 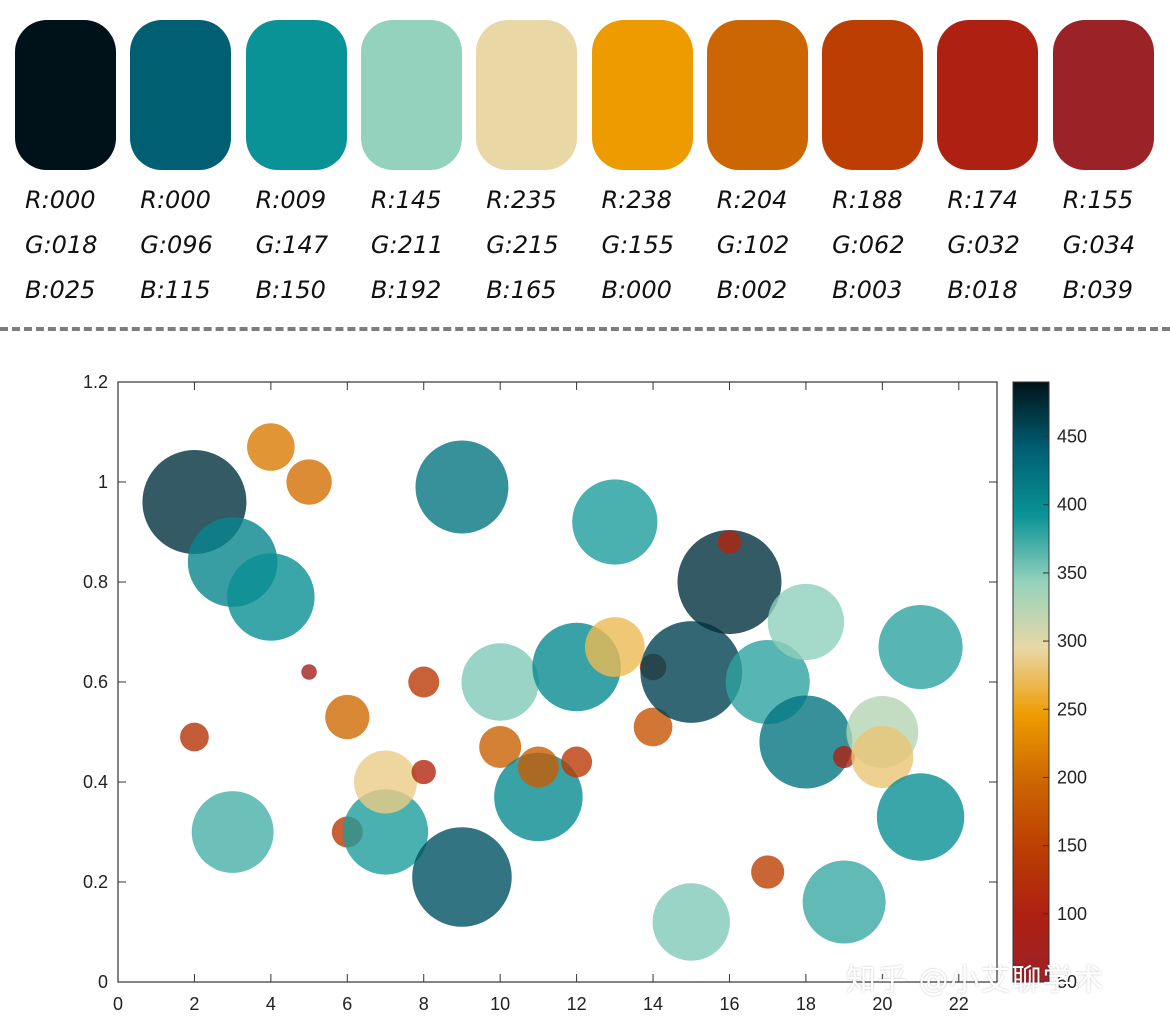 I want to click on colorbar-tick-label: 50, so click(x=1067, y=982).